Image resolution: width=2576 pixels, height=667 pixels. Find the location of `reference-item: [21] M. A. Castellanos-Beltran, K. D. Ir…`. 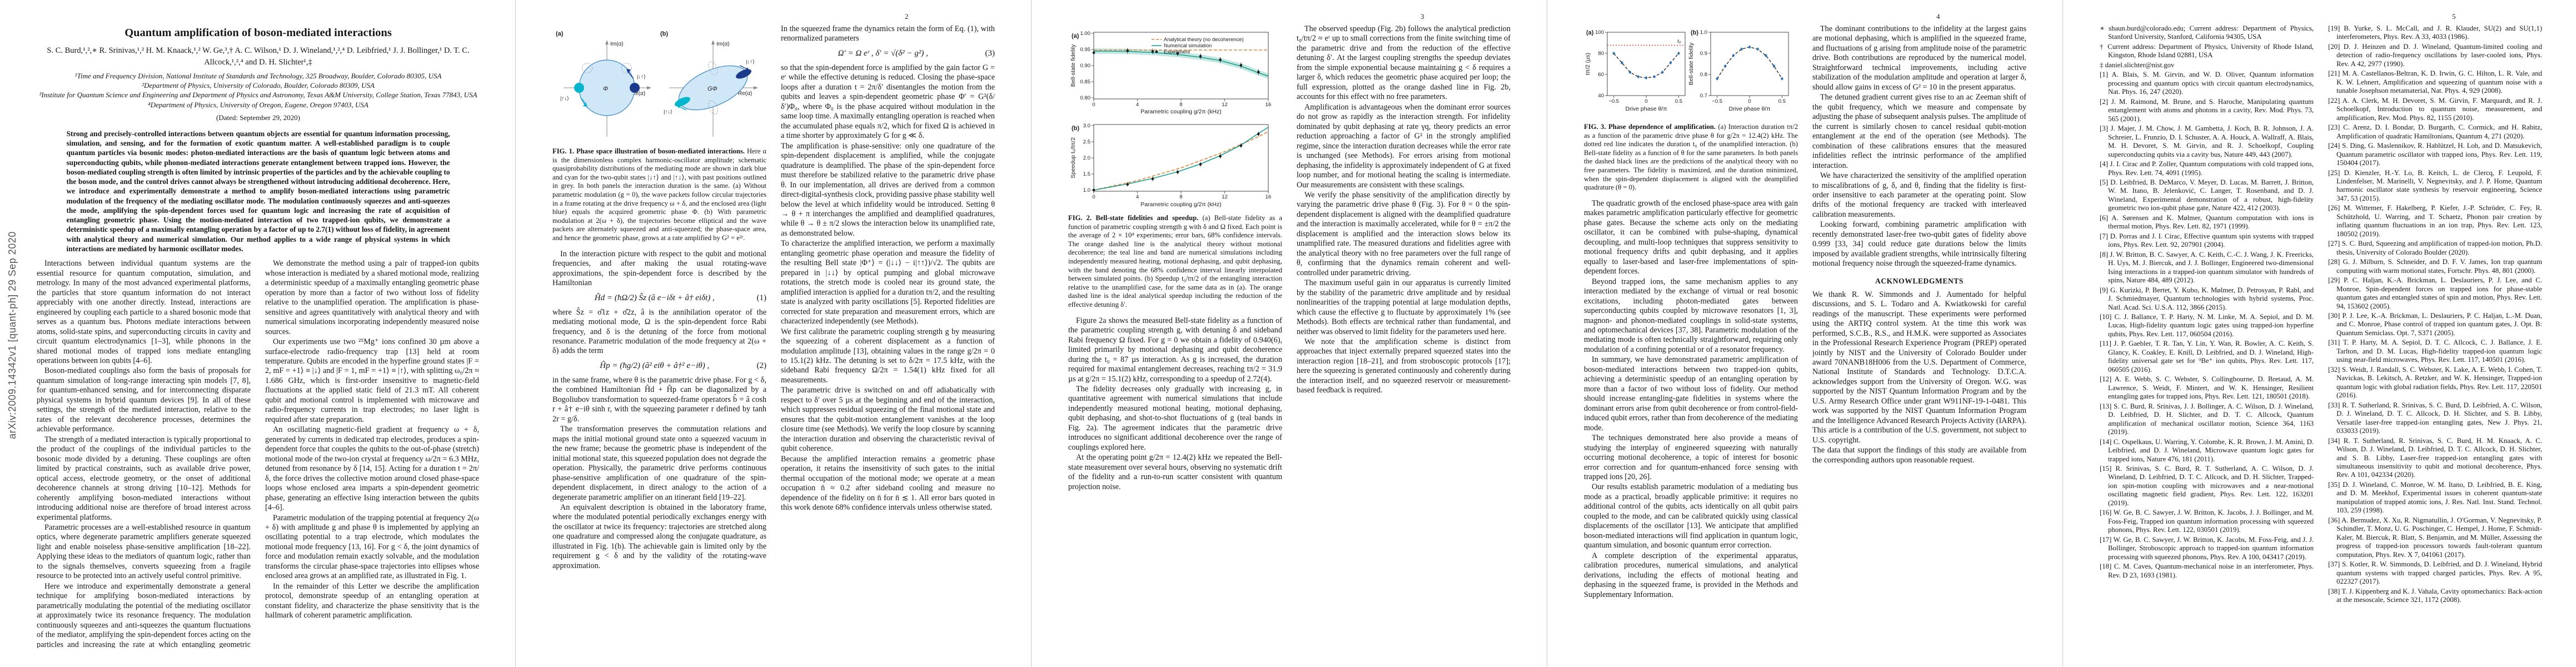

reference-item: [21] M. A. Castellanos-Beltran, K. D. Ir… is located at coordinates (2435, 82).